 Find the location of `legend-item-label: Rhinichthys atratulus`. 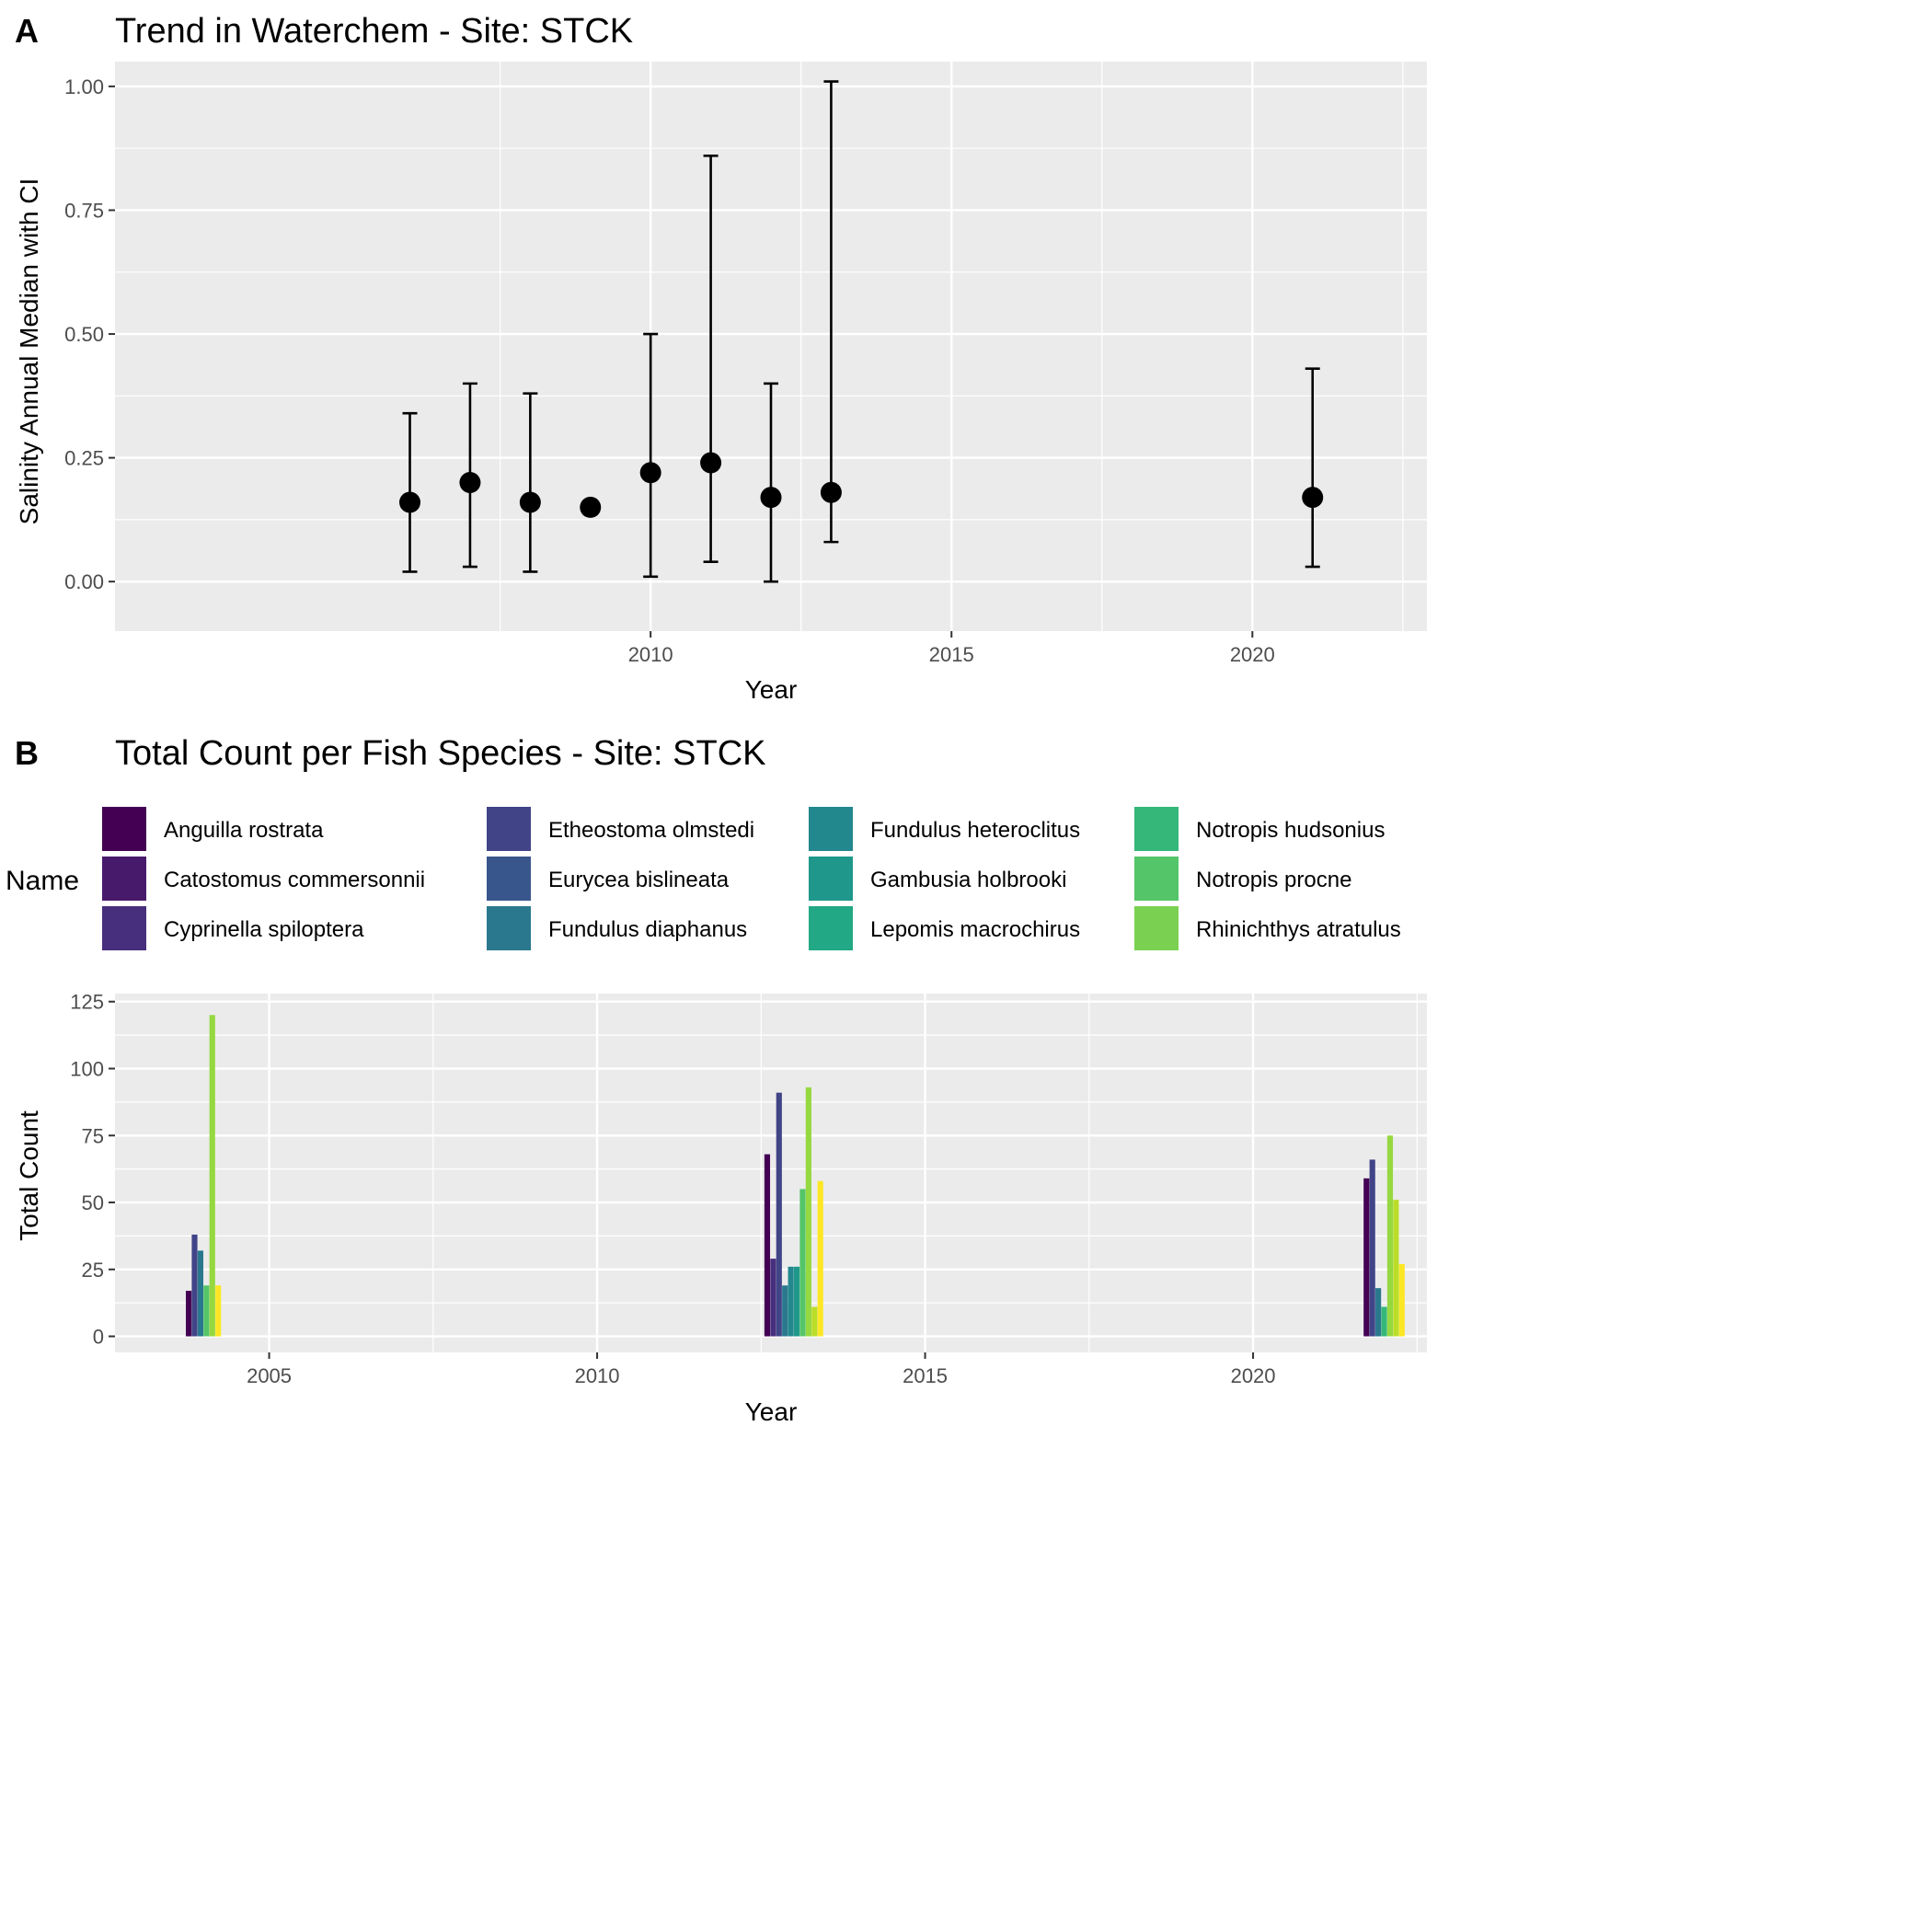

legend-item-label: Rhinichthys atratulus is located at coordinates (1298, 929).